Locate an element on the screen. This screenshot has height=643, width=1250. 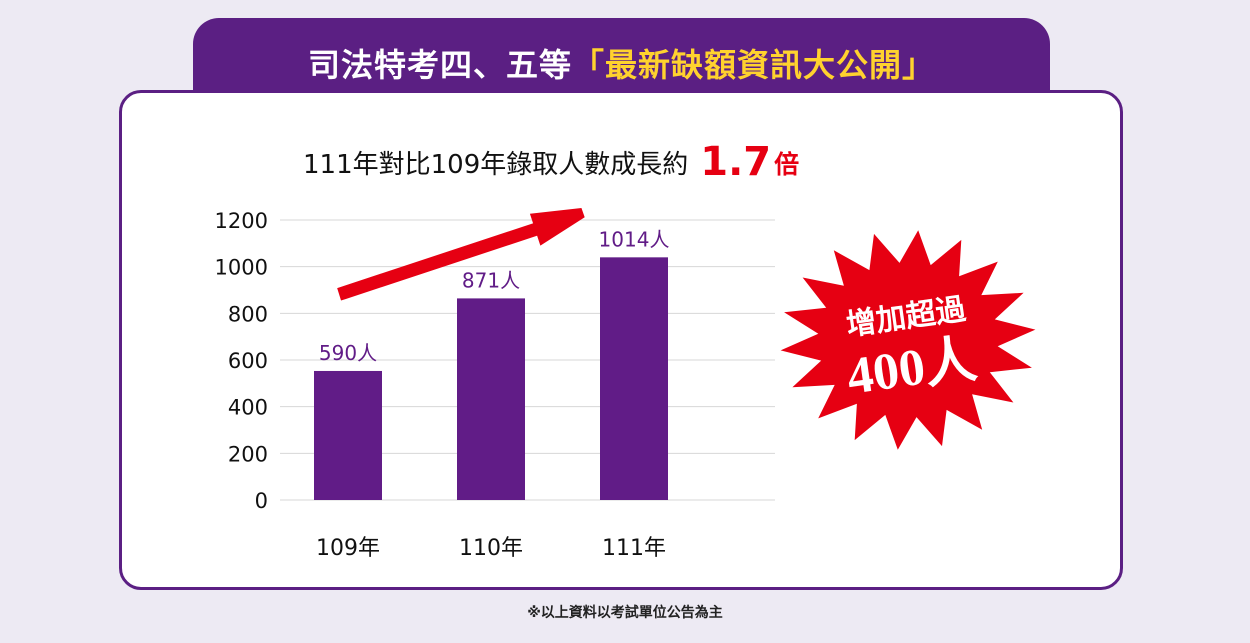
trend-arrow is located at coordinates (461, 254).